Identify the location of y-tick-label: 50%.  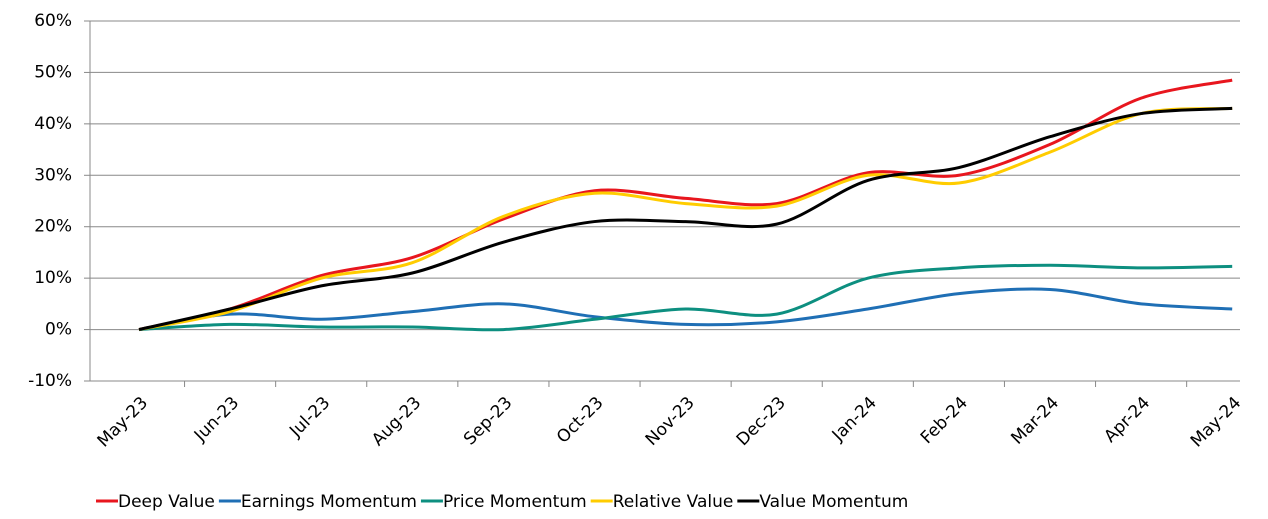
(53, 72).